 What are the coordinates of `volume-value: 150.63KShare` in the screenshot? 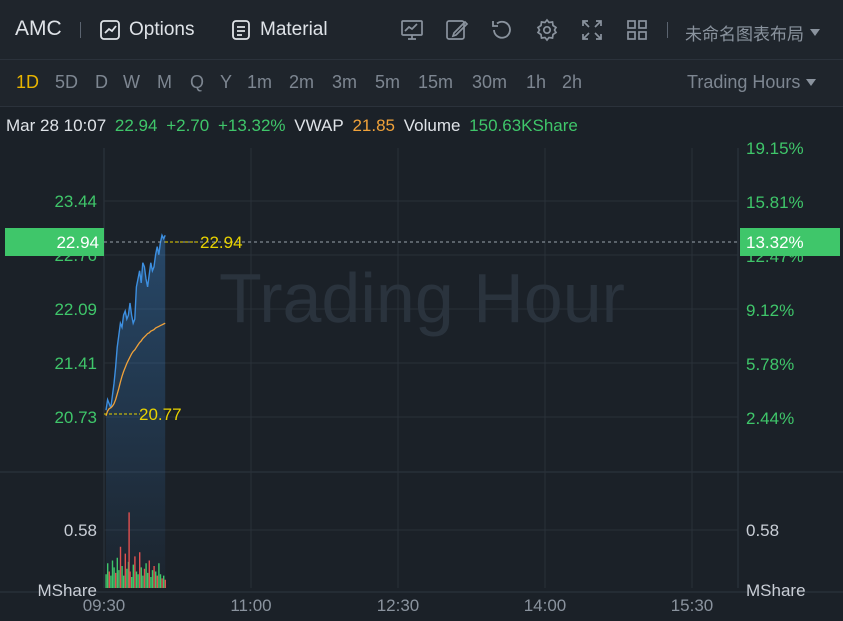 It's located at (523, 125).